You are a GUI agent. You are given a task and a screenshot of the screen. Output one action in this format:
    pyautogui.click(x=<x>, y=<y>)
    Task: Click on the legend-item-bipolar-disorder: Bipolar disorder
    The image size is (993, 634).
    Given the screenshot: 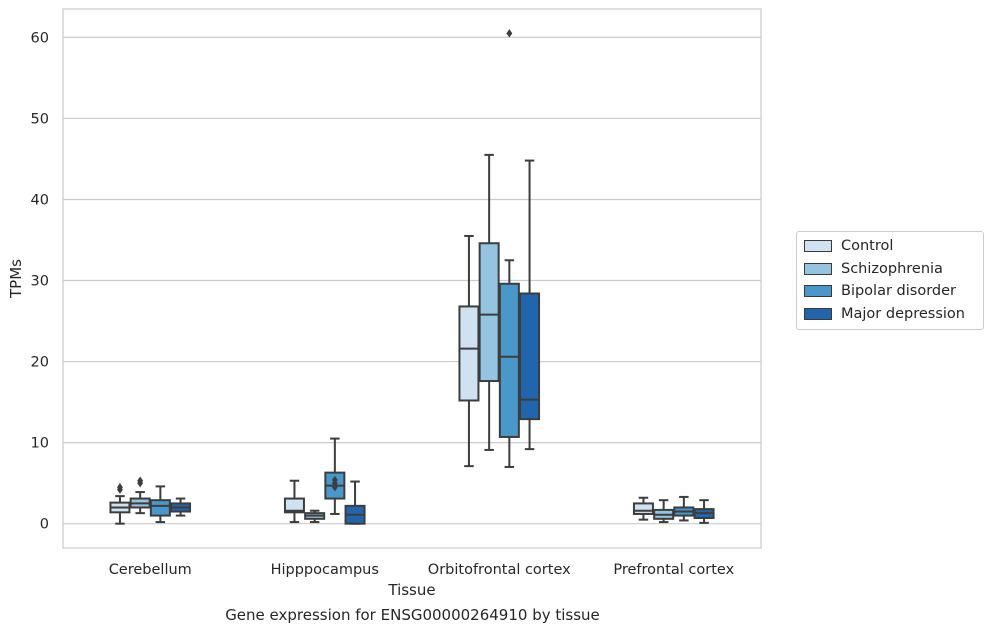 What is the action you would take?
    pyautogui.click(x=890, y=291)
    